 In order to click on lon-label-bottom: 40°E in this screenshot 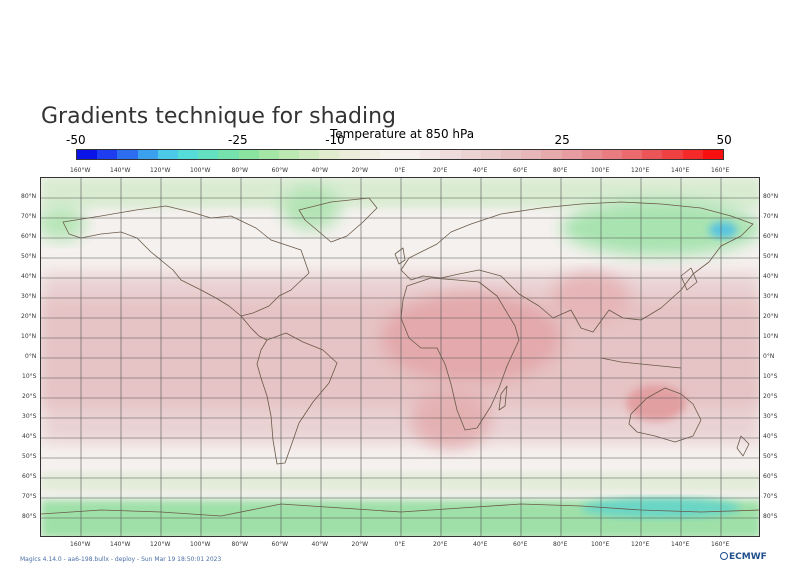, I will do `click(480, 544)`.